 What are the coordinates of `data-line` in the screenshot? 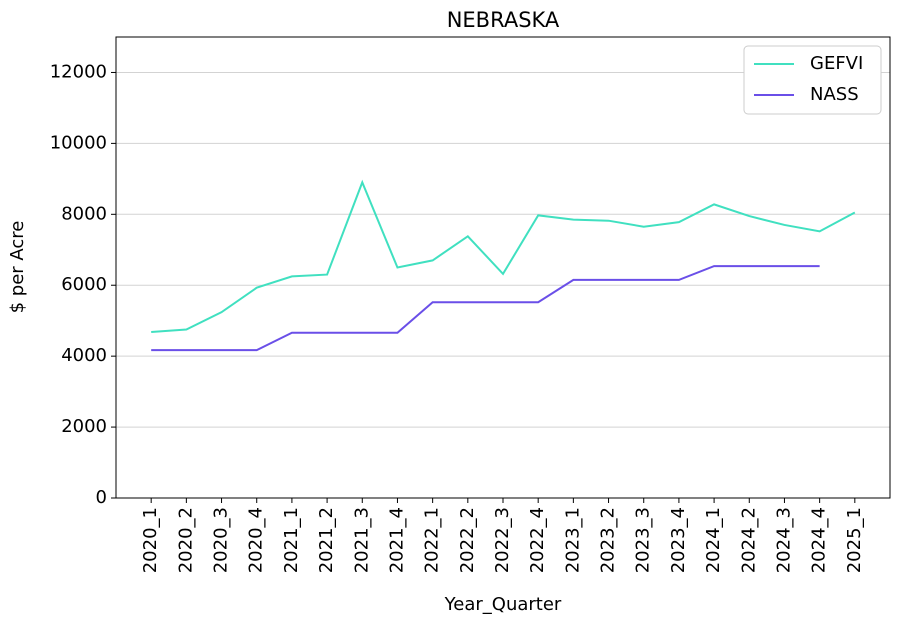 It's located at (485, 308).